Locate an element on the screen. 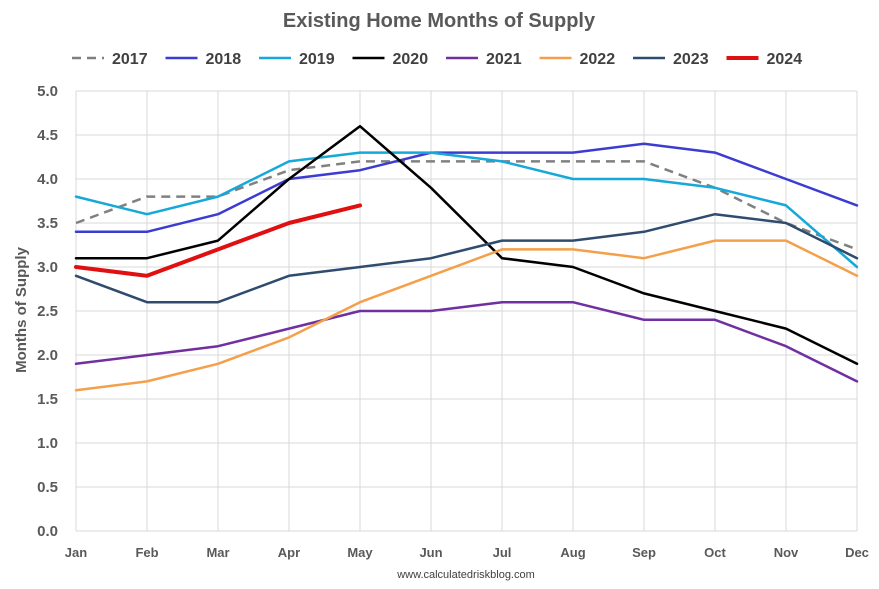  source-credit: www.calculatedriskblog.com is located at coordinates (465, 575).